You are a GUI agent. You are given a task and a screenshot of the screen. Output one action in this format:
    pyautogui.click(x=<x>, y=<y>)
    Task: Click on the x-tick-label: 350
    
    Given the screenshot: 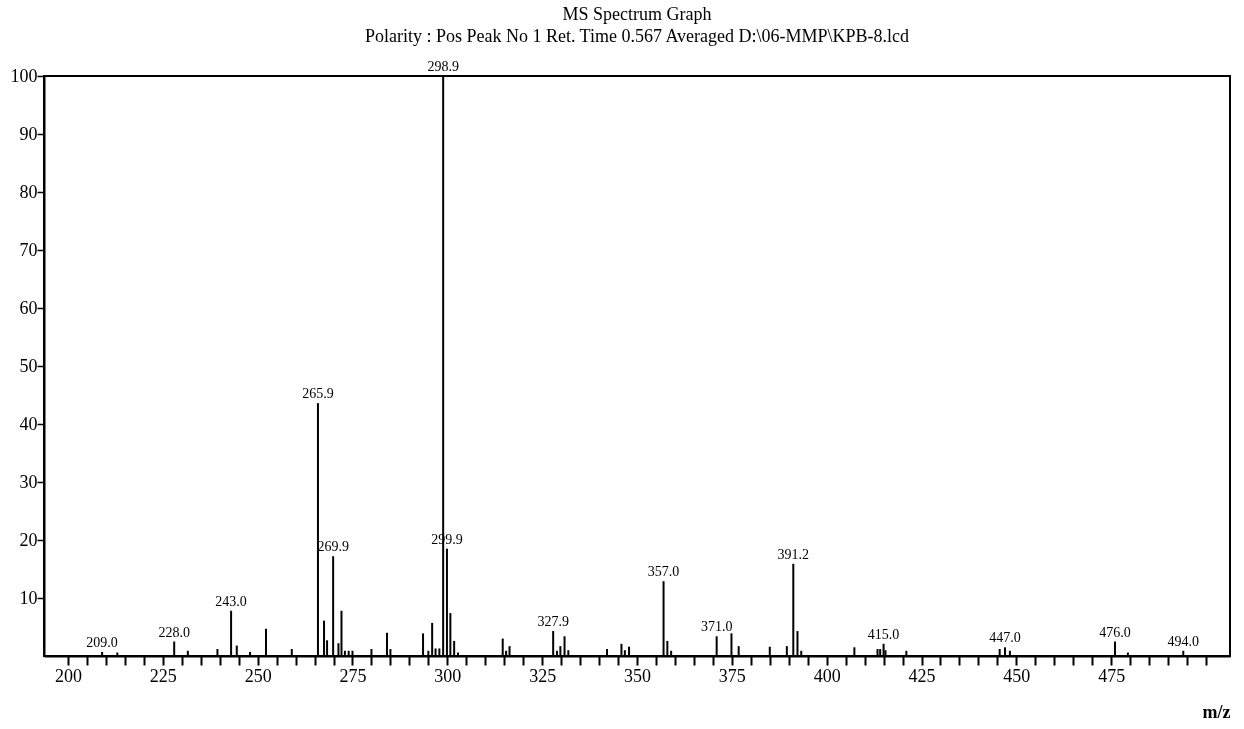 What is the action you would take?
    pyautogui.click(x=637, y=675)
    